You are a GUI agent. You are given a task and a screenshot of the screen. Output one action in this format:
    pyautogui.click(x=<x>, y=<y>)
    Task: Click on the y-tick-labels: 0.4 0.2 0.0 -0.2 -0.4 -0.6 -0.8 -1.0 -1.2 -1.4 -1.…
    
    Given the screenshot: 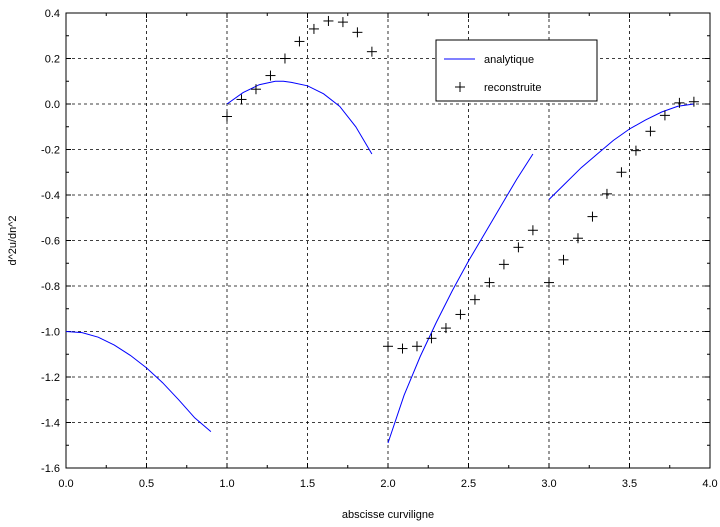 What is the action you would take?
    pyautogui.click(x=50, y=241)
    